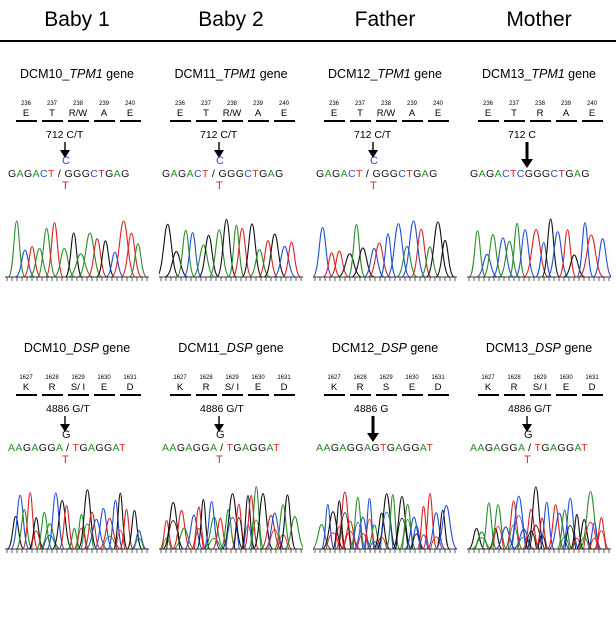 The height and width of the screenshot is (621, 616). What do you see at coordinates (70, 348) in the screenshot?
I see `underscore: _` at bounding box center [70, 348].